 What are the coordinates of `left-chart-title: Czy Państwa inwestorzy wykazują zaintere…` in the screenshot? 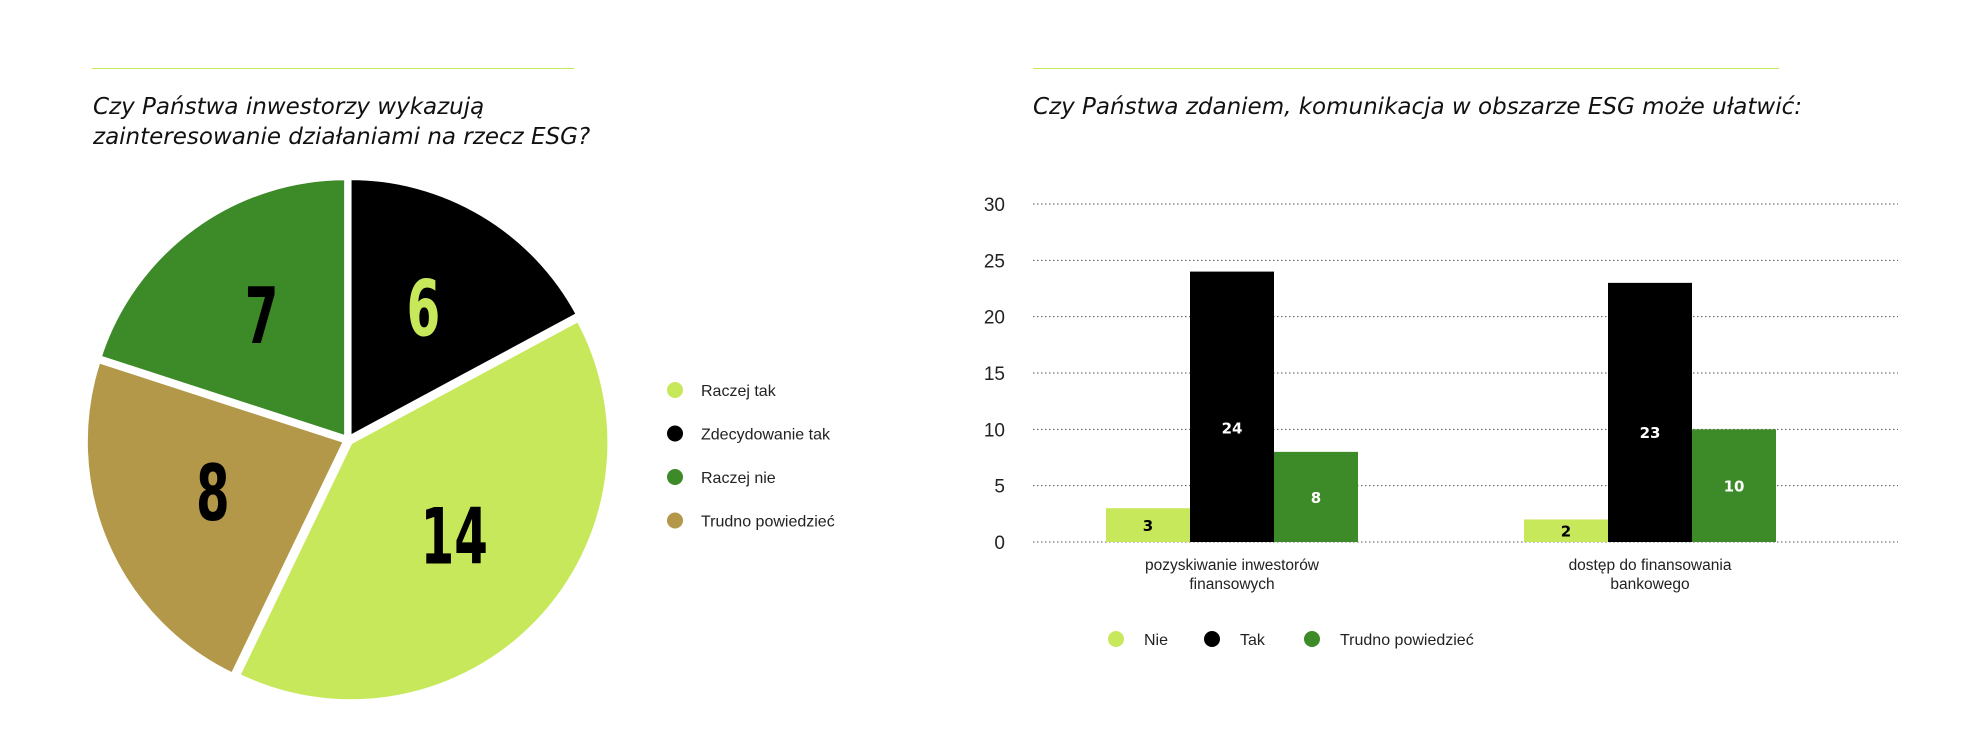 It's located at (341, 122).